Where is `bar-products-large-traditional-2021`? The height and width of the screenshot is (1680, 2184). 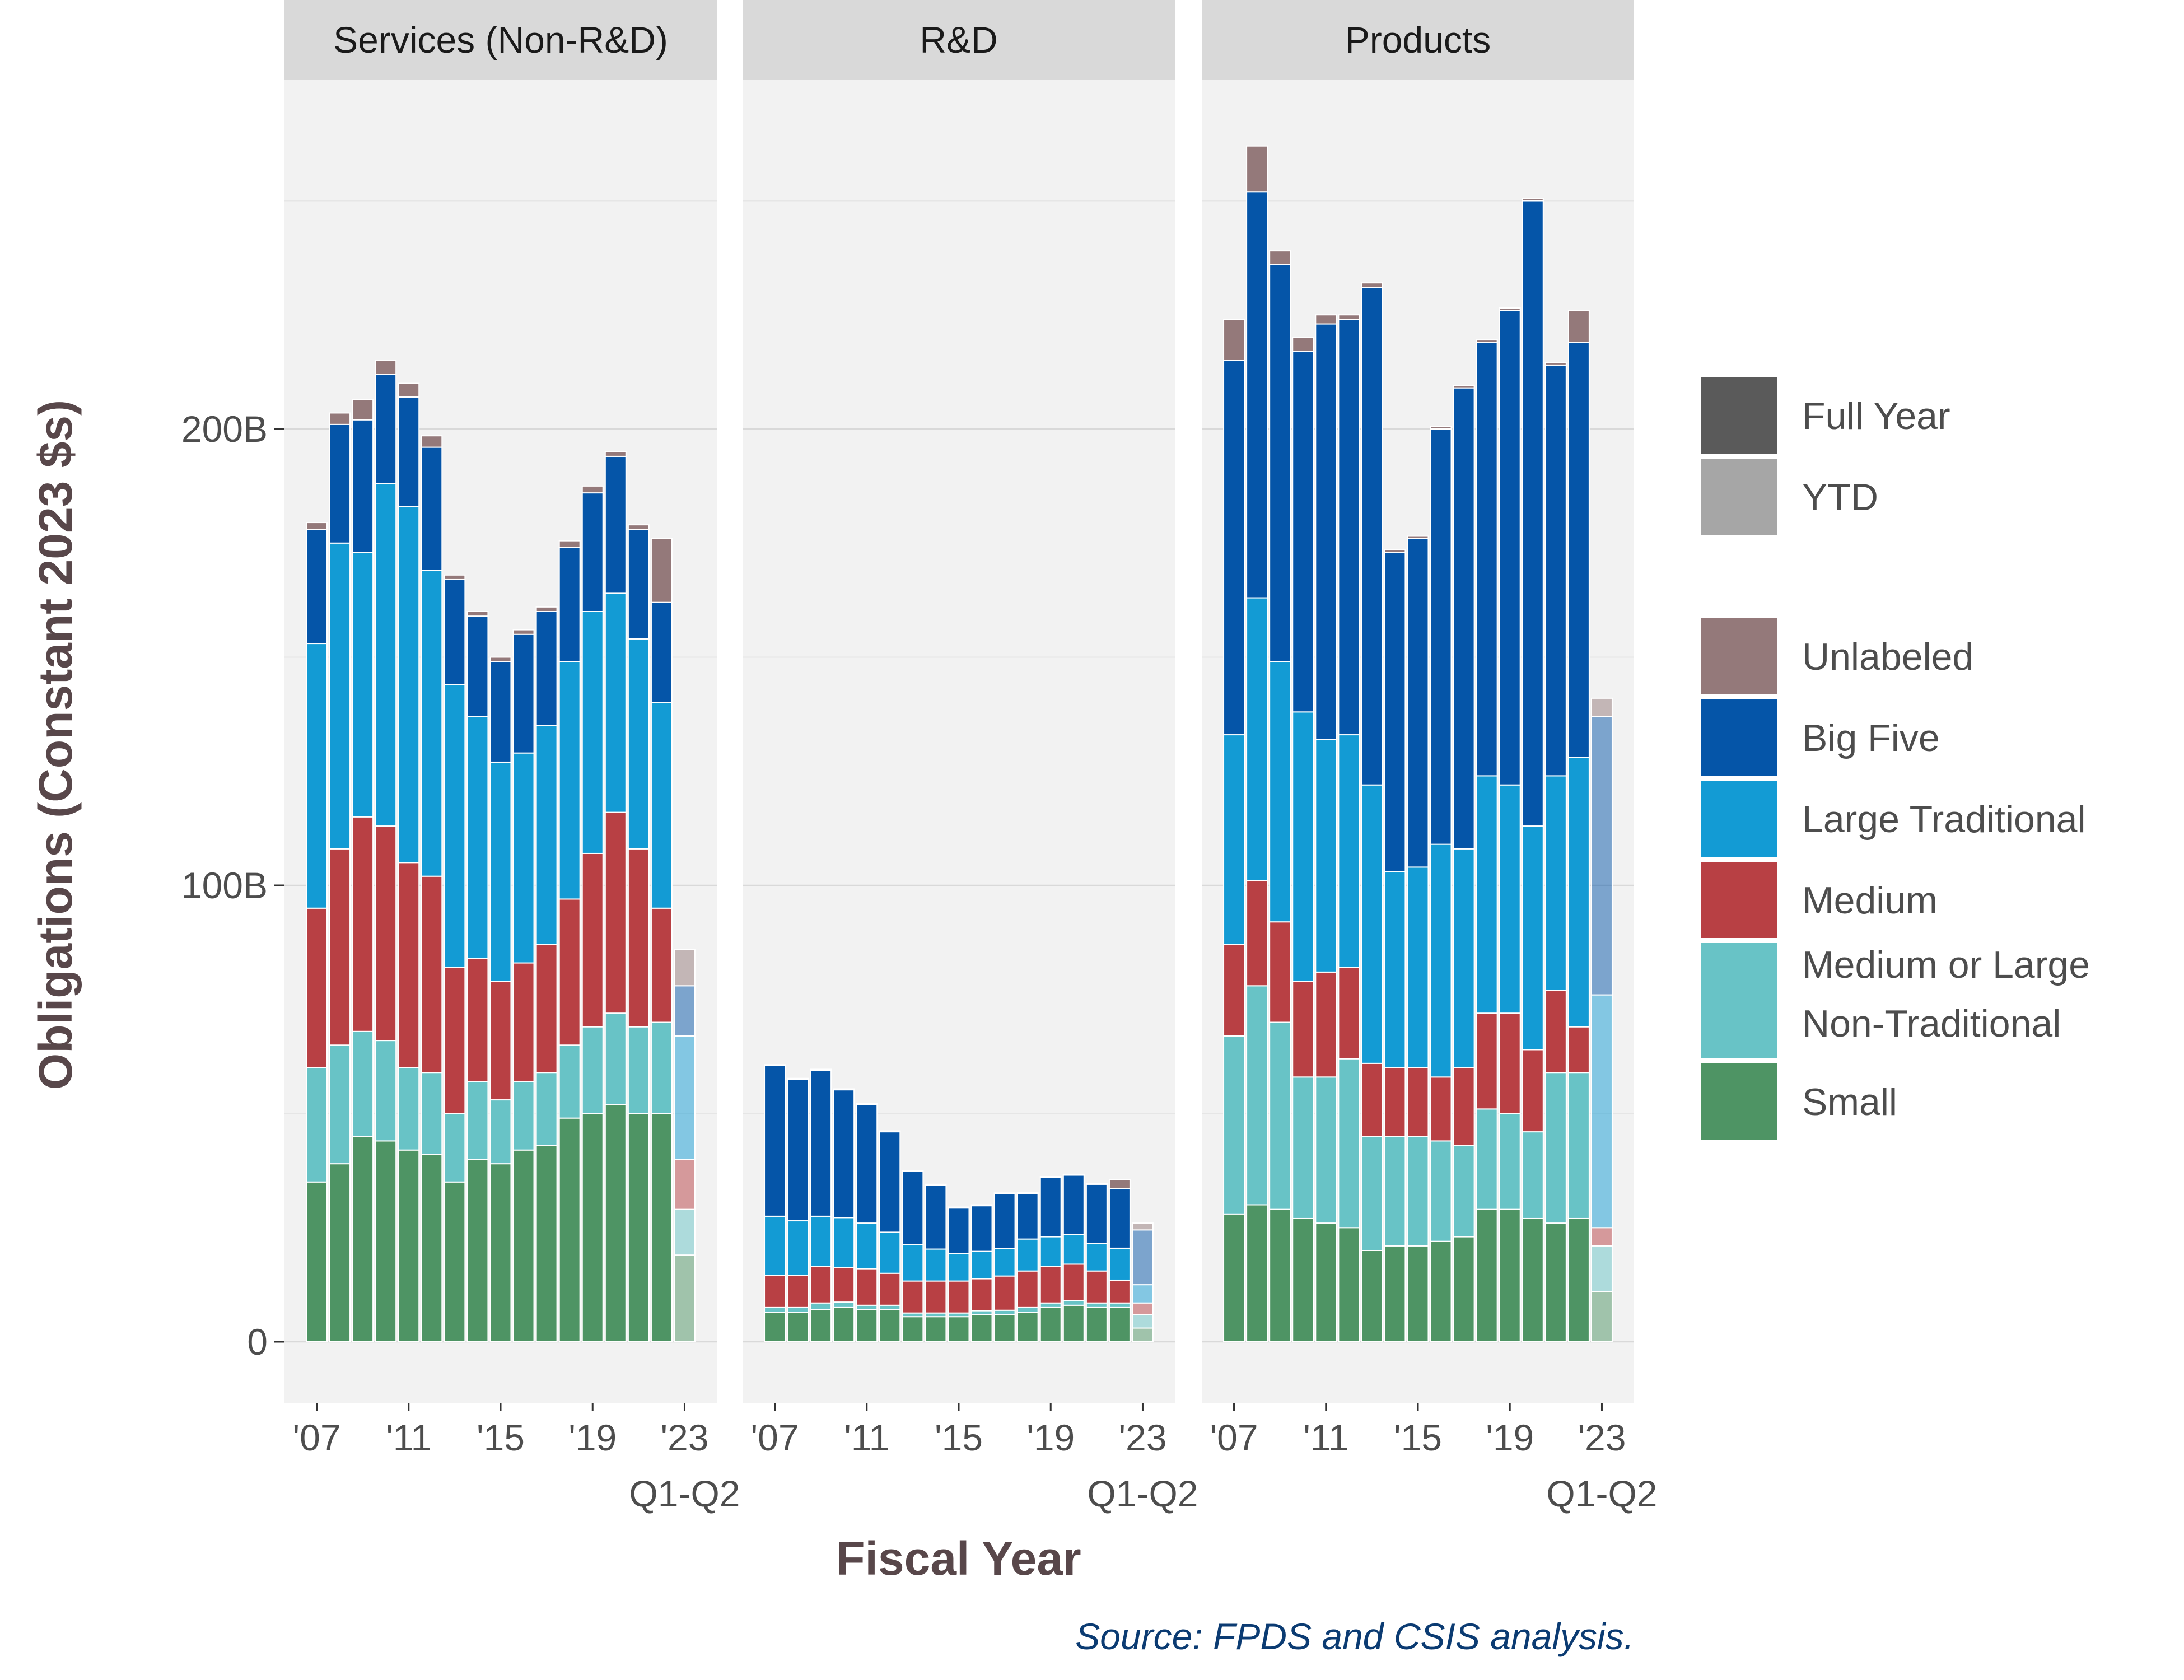
bar-products-large-traditional-2021 is located at coordinates (1556, 883).